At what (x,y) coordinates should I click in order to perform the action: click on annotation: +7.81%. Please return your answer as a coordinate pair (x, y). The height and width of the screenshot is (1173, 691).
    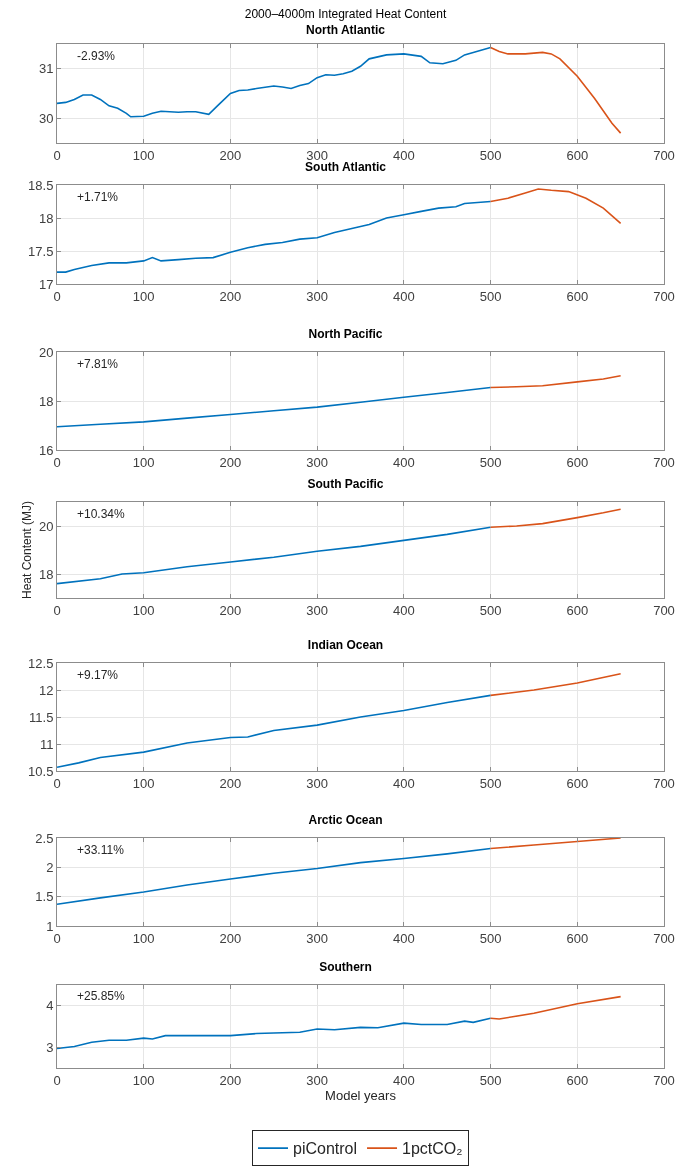
    Looking at the image, I should click on (98, 364).